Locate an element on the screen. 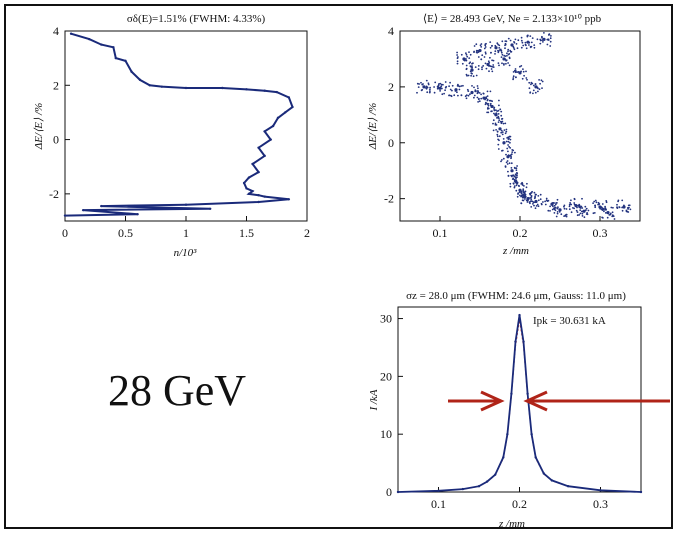  p3-x-tick-label: 0.2 is located at coordinates (519, 504).